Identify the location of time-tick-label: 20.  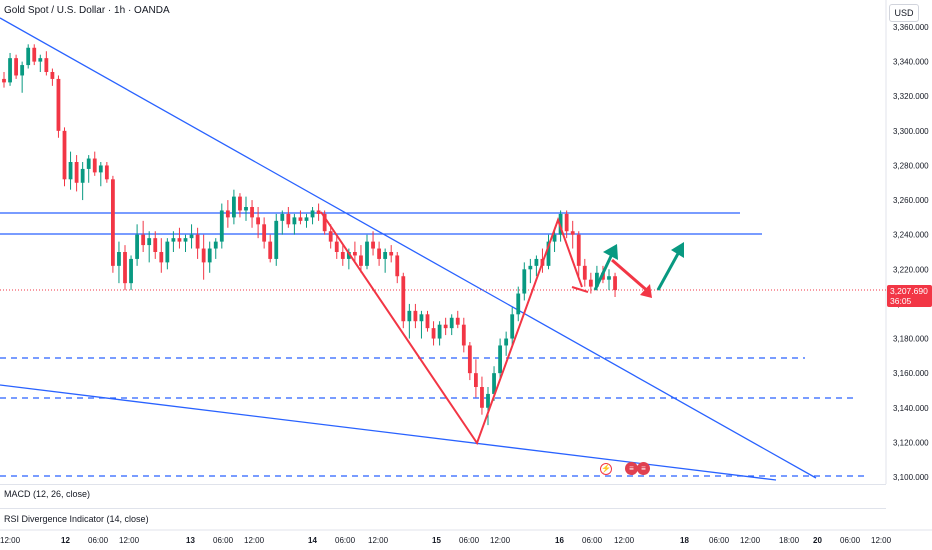
(817, 540).